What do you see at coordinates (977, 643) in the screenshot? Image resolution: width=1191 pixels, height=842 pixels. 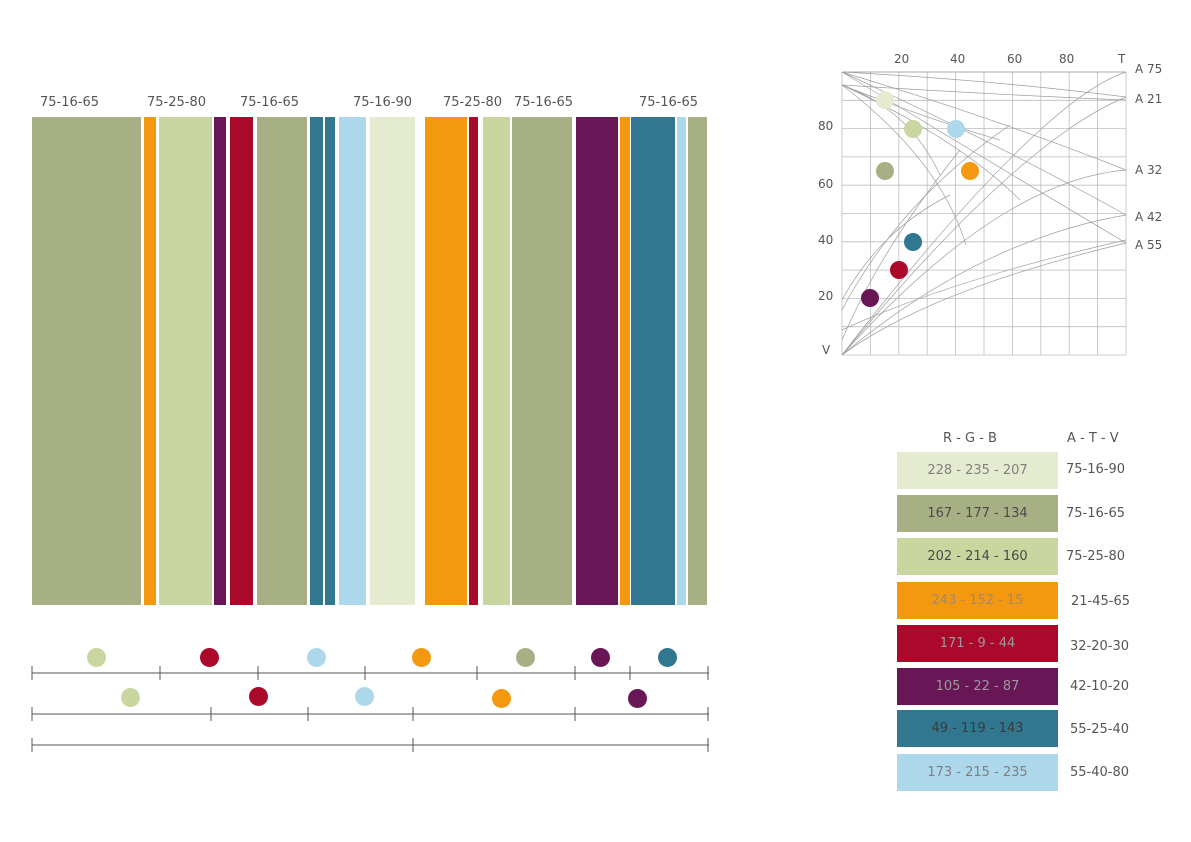 I see `legend-swatch-5: 171 - 9 - 44` at bounding box center [977, 643].